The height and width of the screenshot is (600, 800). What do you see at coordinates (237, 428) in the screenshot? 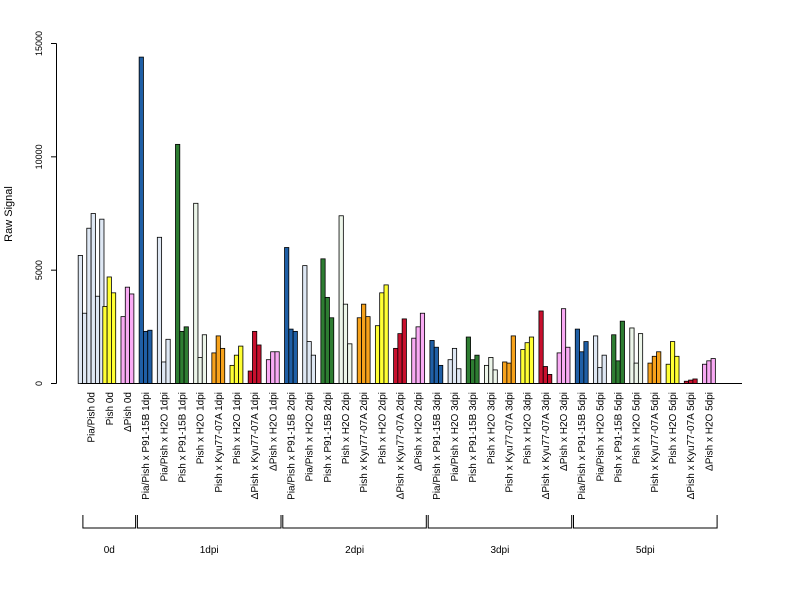
I see `x-tick-label: Pish x H2O 1dpi` at bounding box center [237, 428].